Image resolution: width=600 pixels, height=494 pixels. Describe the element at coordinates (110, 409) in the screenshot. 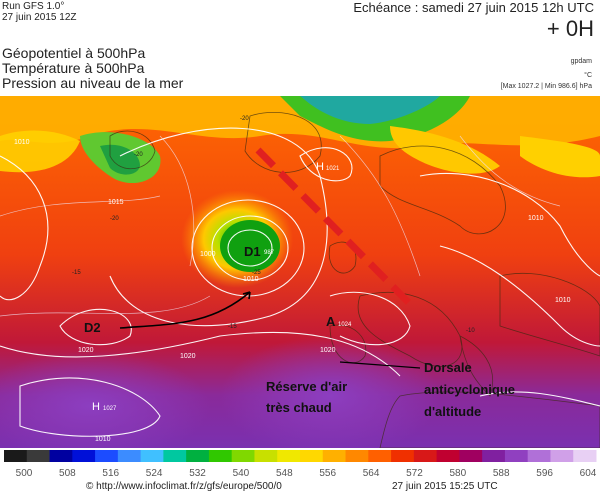

I see `h2-value: 1027` at that location.